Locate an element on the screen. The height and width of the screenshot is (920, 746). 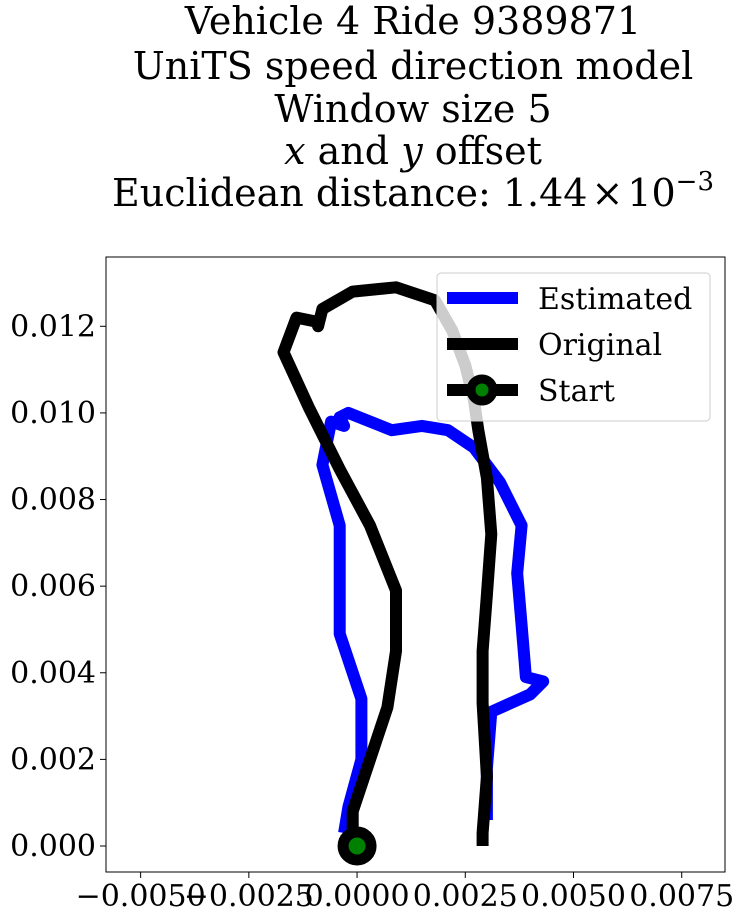
legend-label-original: Original is located at coordinates (600, 345).